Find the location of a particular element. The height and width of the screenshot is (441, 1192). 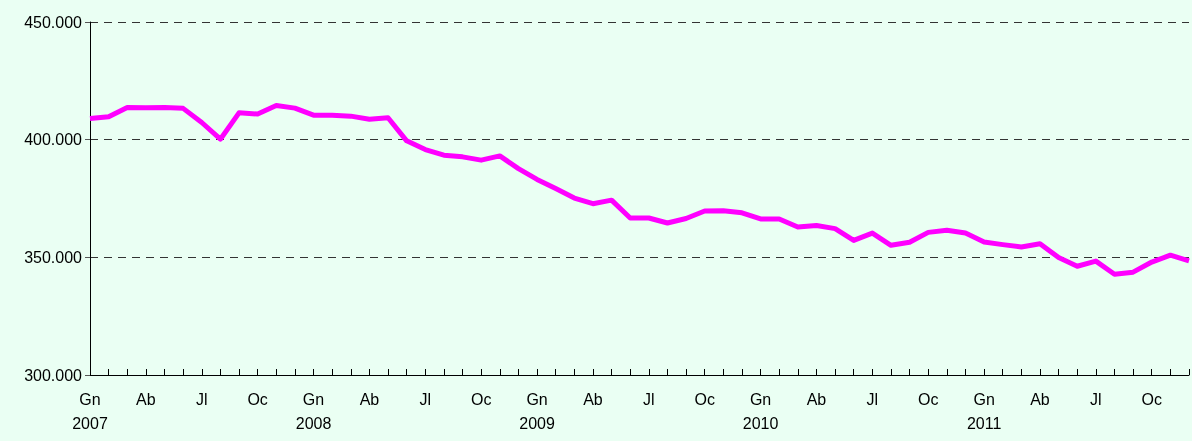

y-tick-label: 350.000 is located at coordinates (53, 257).